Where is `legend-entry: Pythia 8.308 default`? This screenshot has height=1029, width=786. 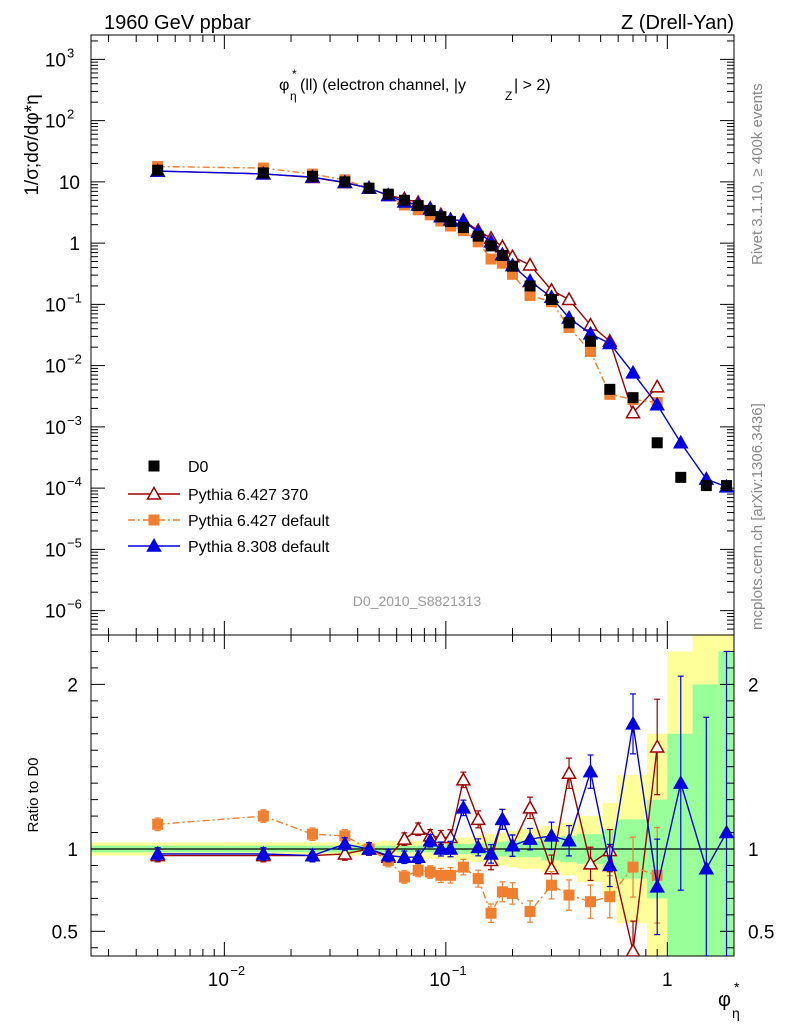 legend-entry: Pythia 8.308 default is located at coordinates (229, 546).